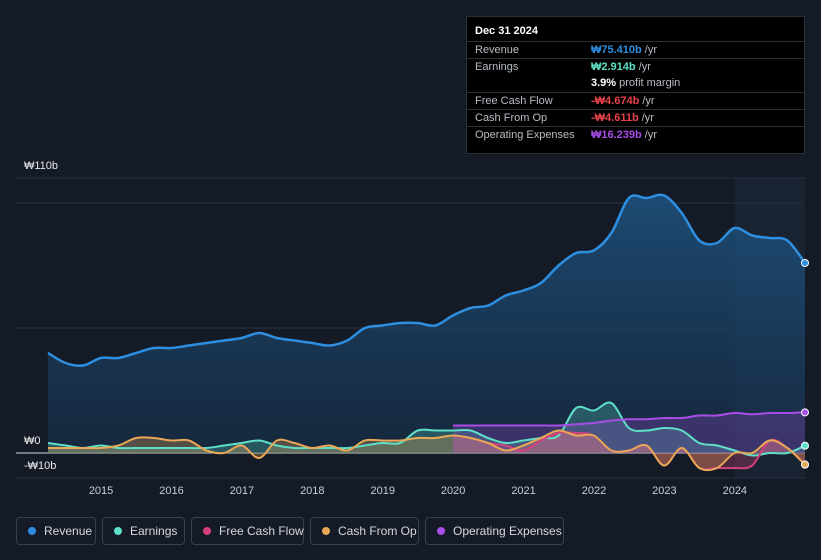 Image resolution: width=821 pixels, height=560 pixels. What do you see at coordinates (623, 101) in the screenshot?
I see `tooltip-value: -₩4.674b /yr` at bounding box center [623, 101].